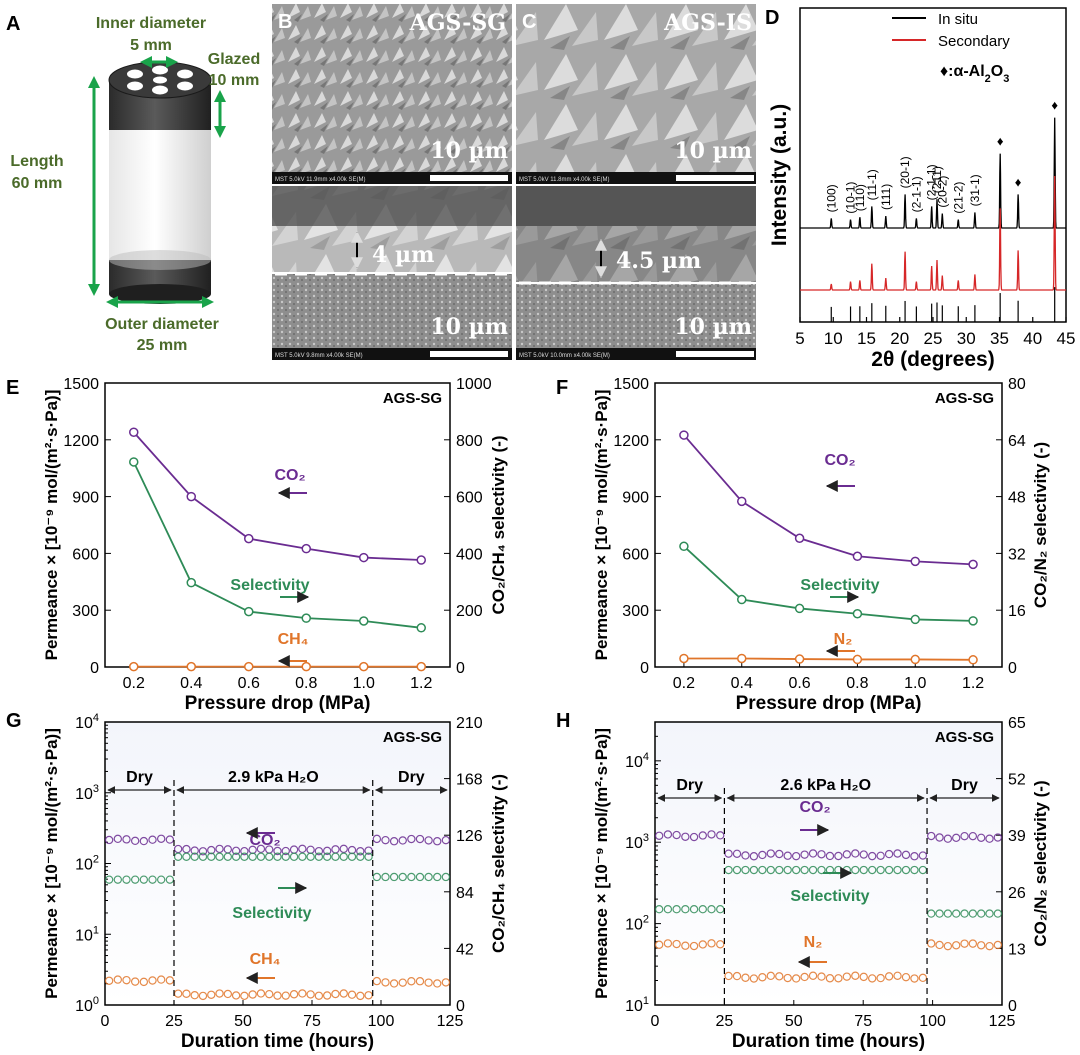 The width and height of the screenshot is (1080, 1055). I want to click on legend-label-secondary: Secondary, so click(974, 41).